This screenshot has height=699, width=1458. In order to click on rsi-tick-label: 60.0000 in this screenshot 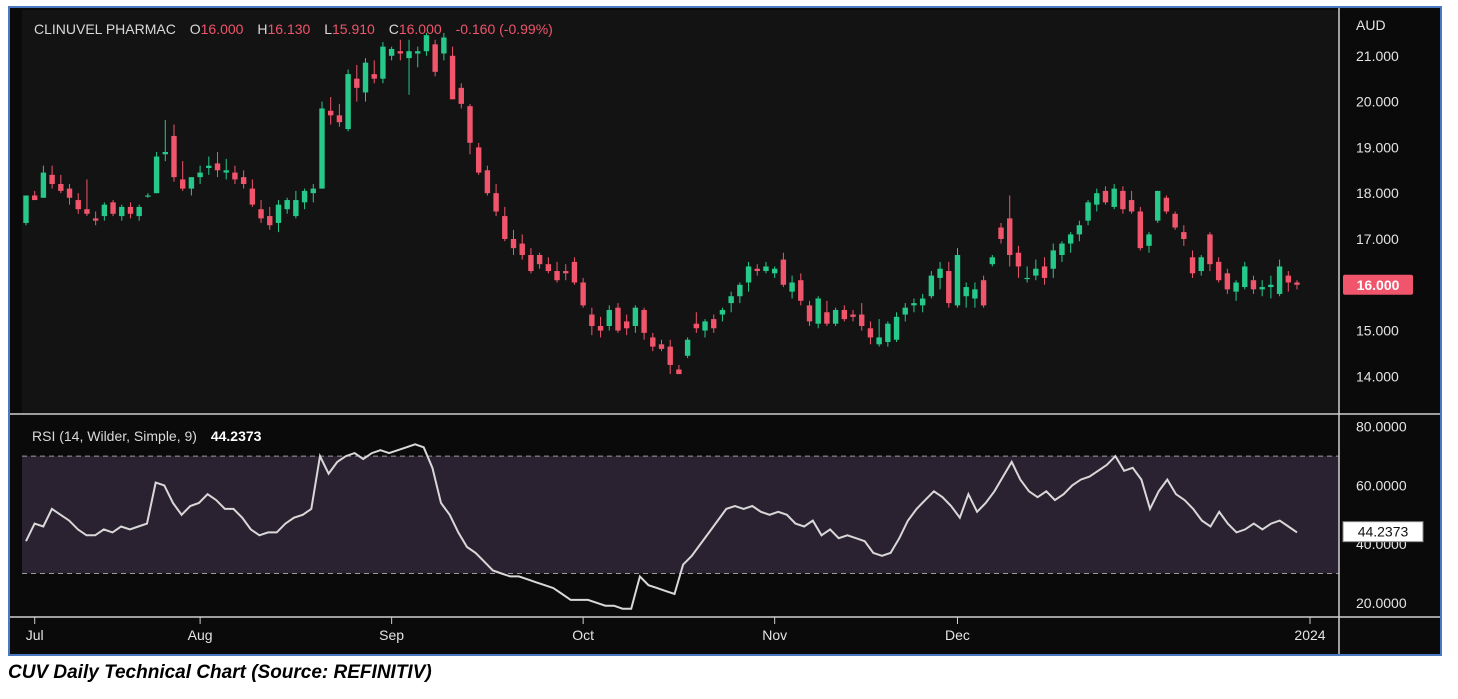, I will do `click(1381, 485)`.